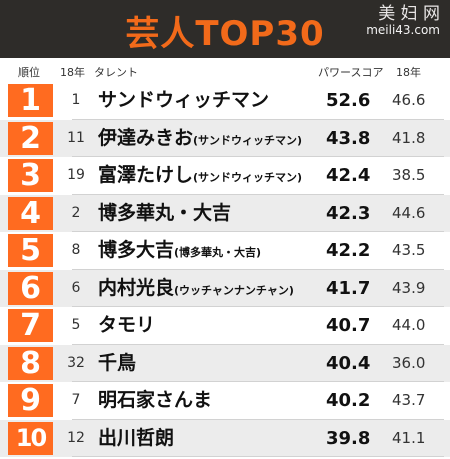  Describe the element at coordinates (29, 72) in the screenshot. I see `header-rank: 順位` at that location.